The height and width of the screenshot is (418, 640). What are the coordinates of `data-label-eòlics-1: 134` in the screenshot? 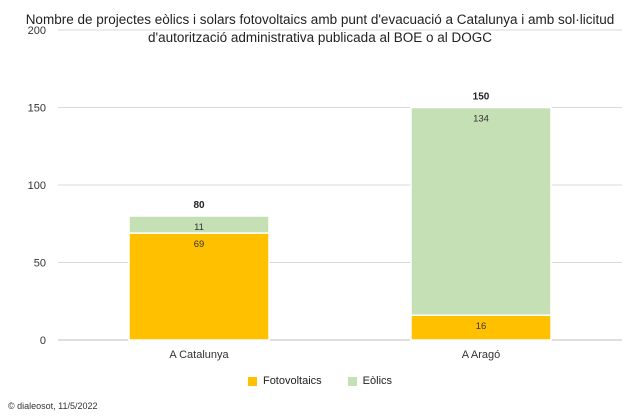 It's located at (481, 119).